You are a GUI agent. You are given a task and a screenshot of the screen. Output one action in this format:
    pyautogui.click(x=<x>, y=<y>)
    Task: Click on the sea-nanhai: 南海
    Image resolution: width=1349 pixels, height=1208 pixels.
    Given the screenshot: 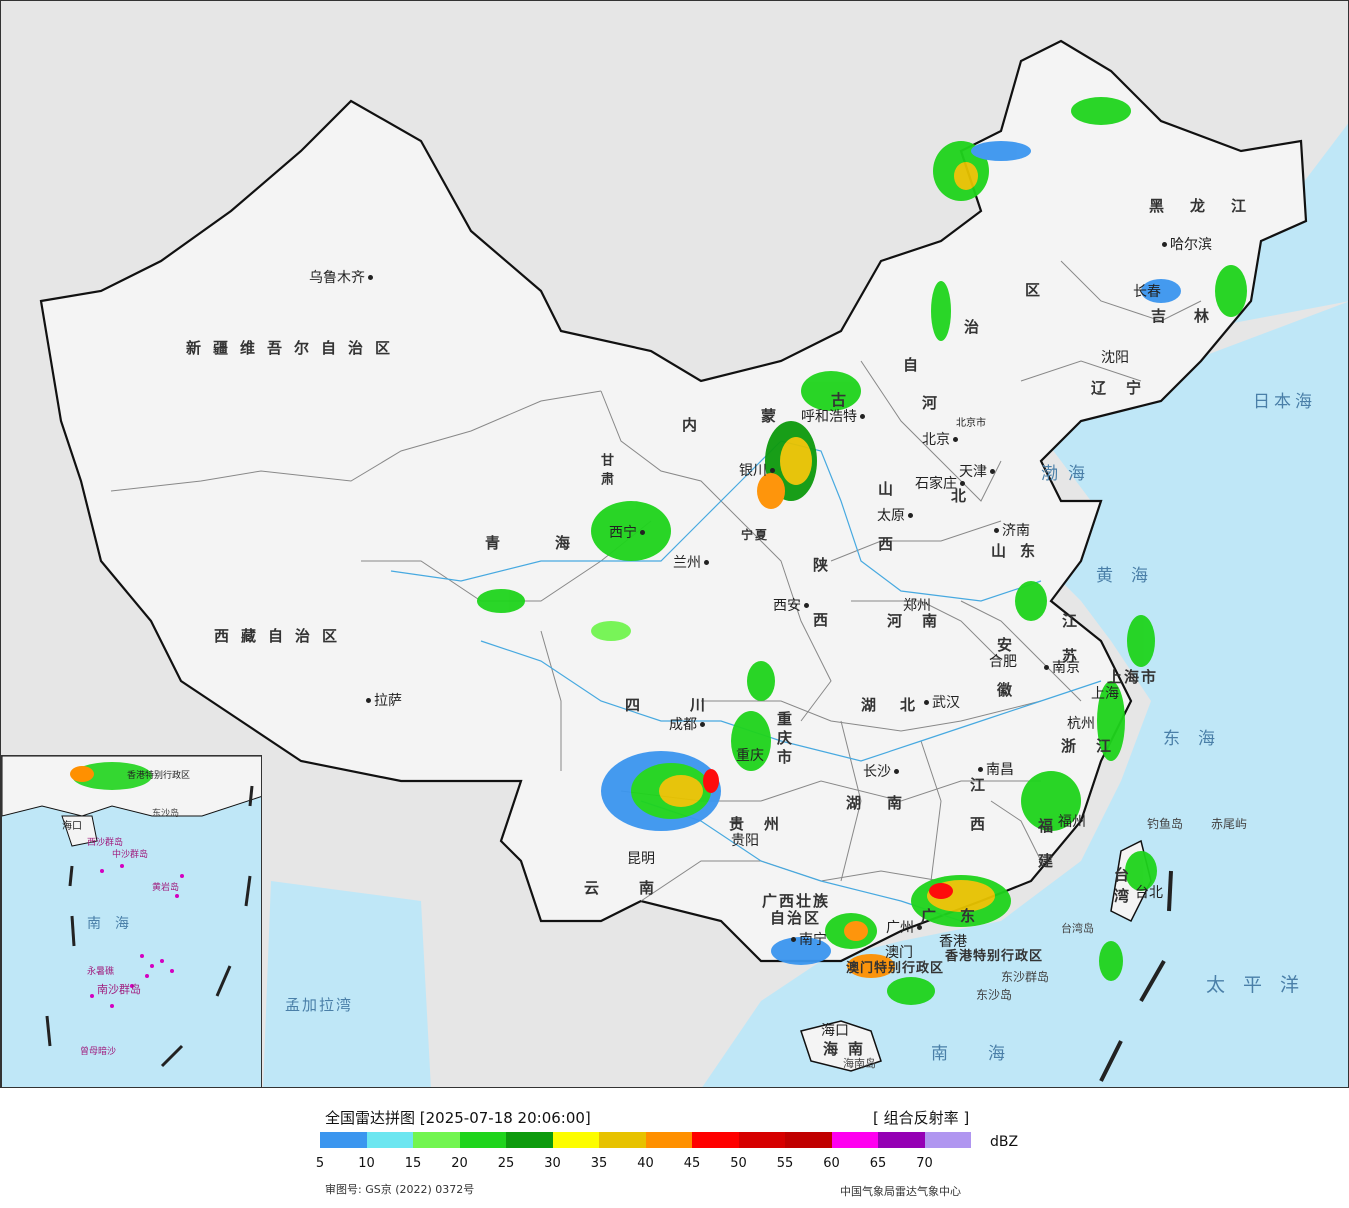 What is the action you would take?
    pyautogui.click(x=988, y=1054)
    